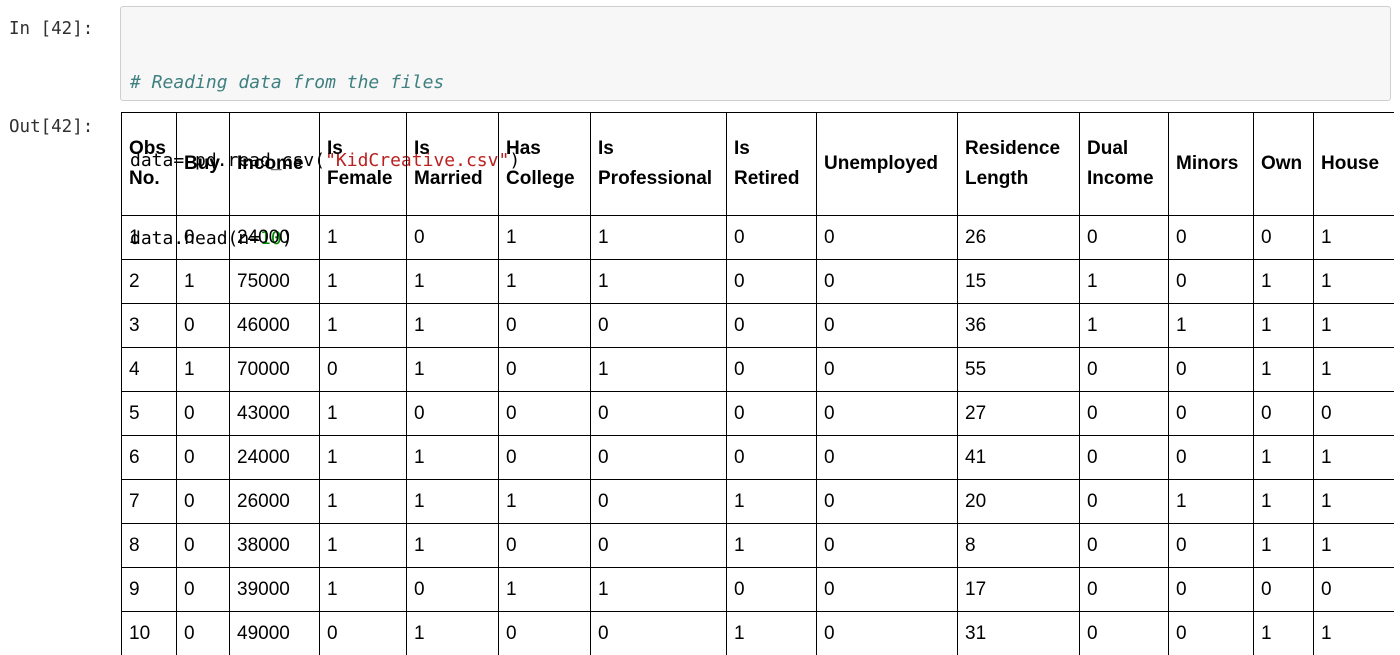 The width and height of the screenshot is (1400, 655). I want to click on table-cell: 20, so click(1018, 501).